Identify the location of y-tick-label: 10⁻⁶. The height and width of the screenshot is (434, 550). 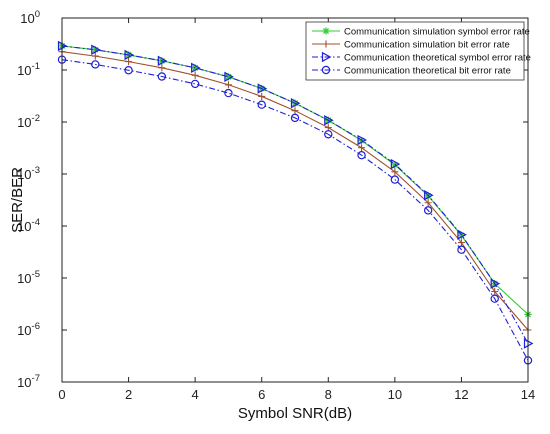
(28, 329).